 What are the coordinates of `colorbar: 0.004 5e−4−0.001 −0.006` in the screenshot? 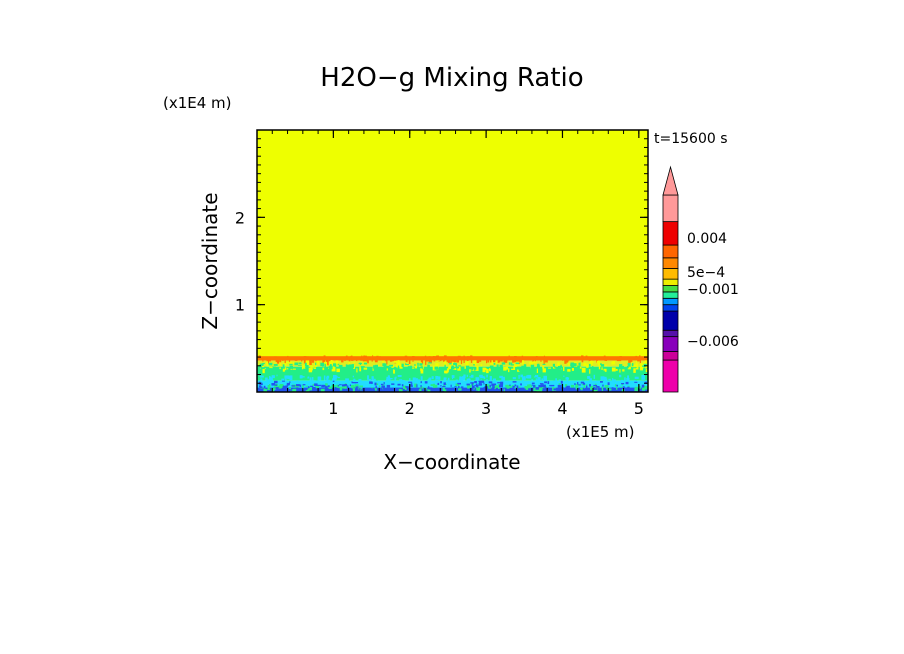 It's located at (700, 279).